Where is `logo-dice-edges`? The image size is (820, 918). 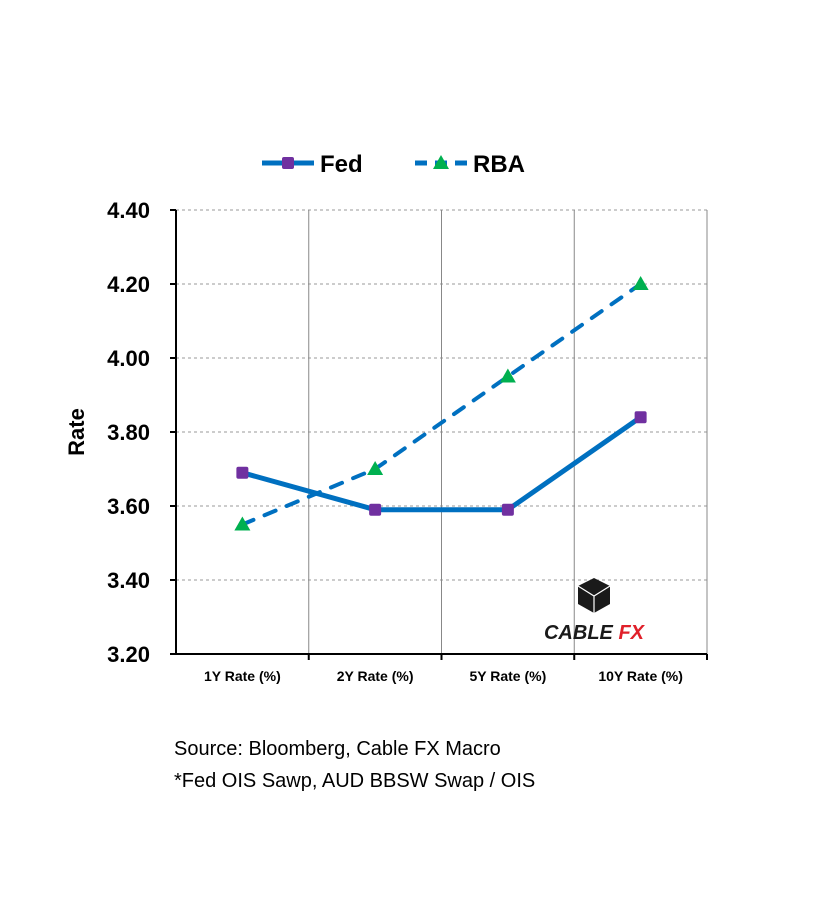 logo-dice-edges is located at coordinates (594, 599).